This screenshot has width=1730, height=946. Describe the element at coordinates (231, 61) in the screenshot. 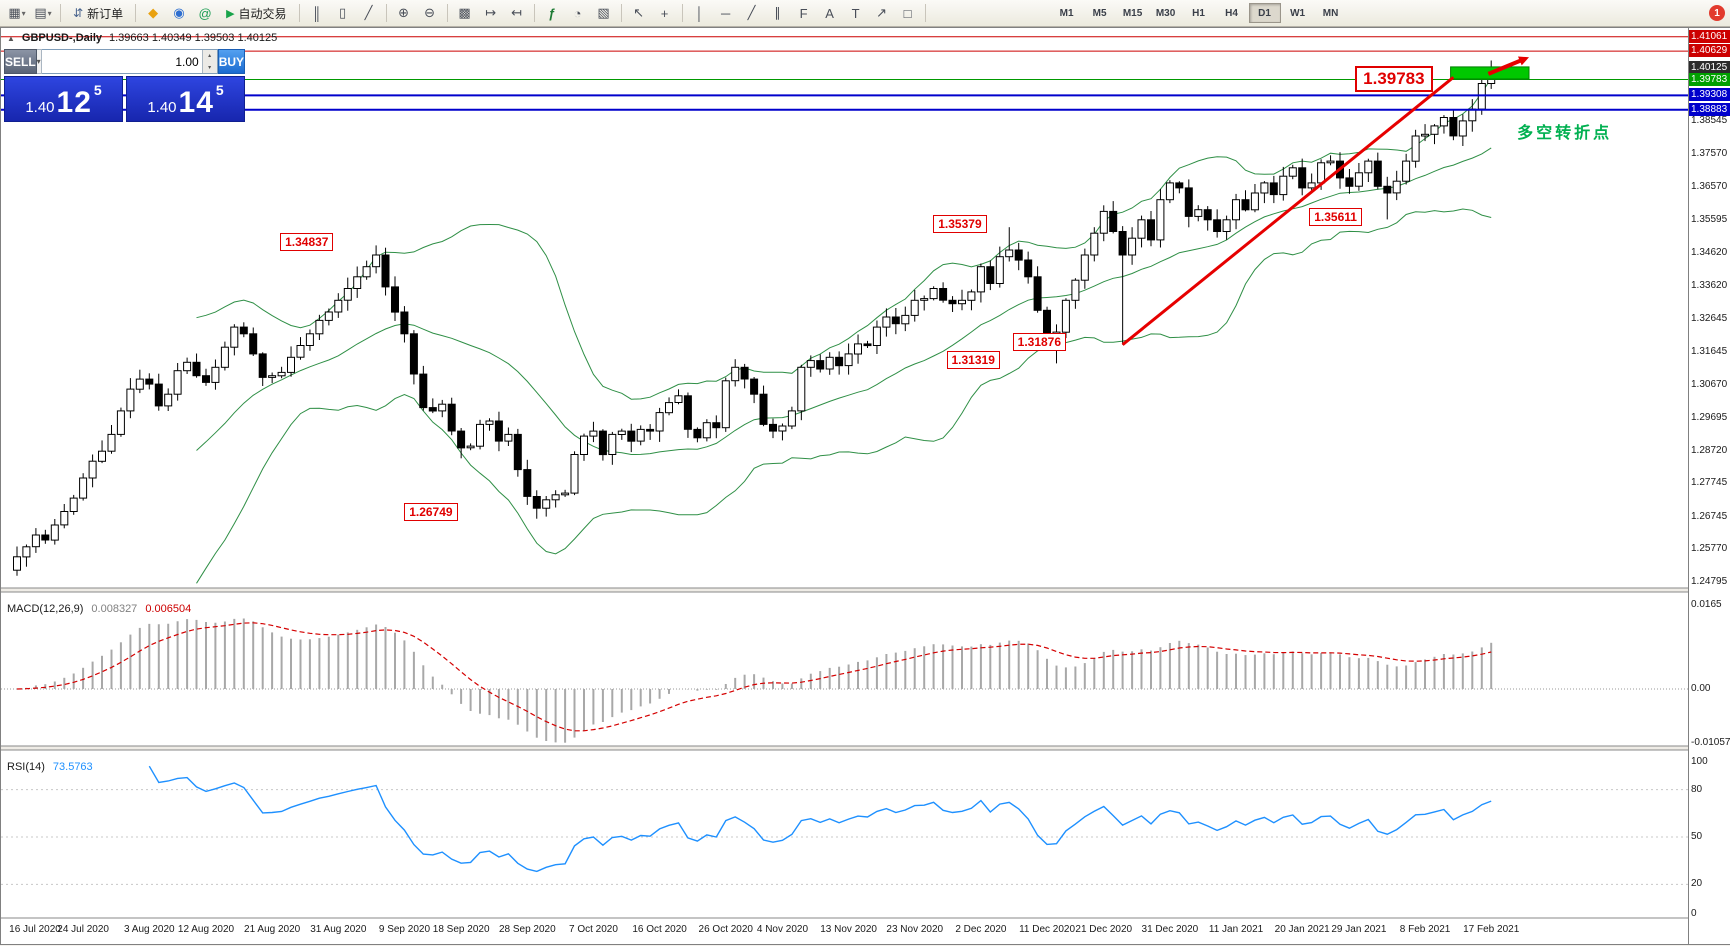

I see `buy-button: BUY` at that location.